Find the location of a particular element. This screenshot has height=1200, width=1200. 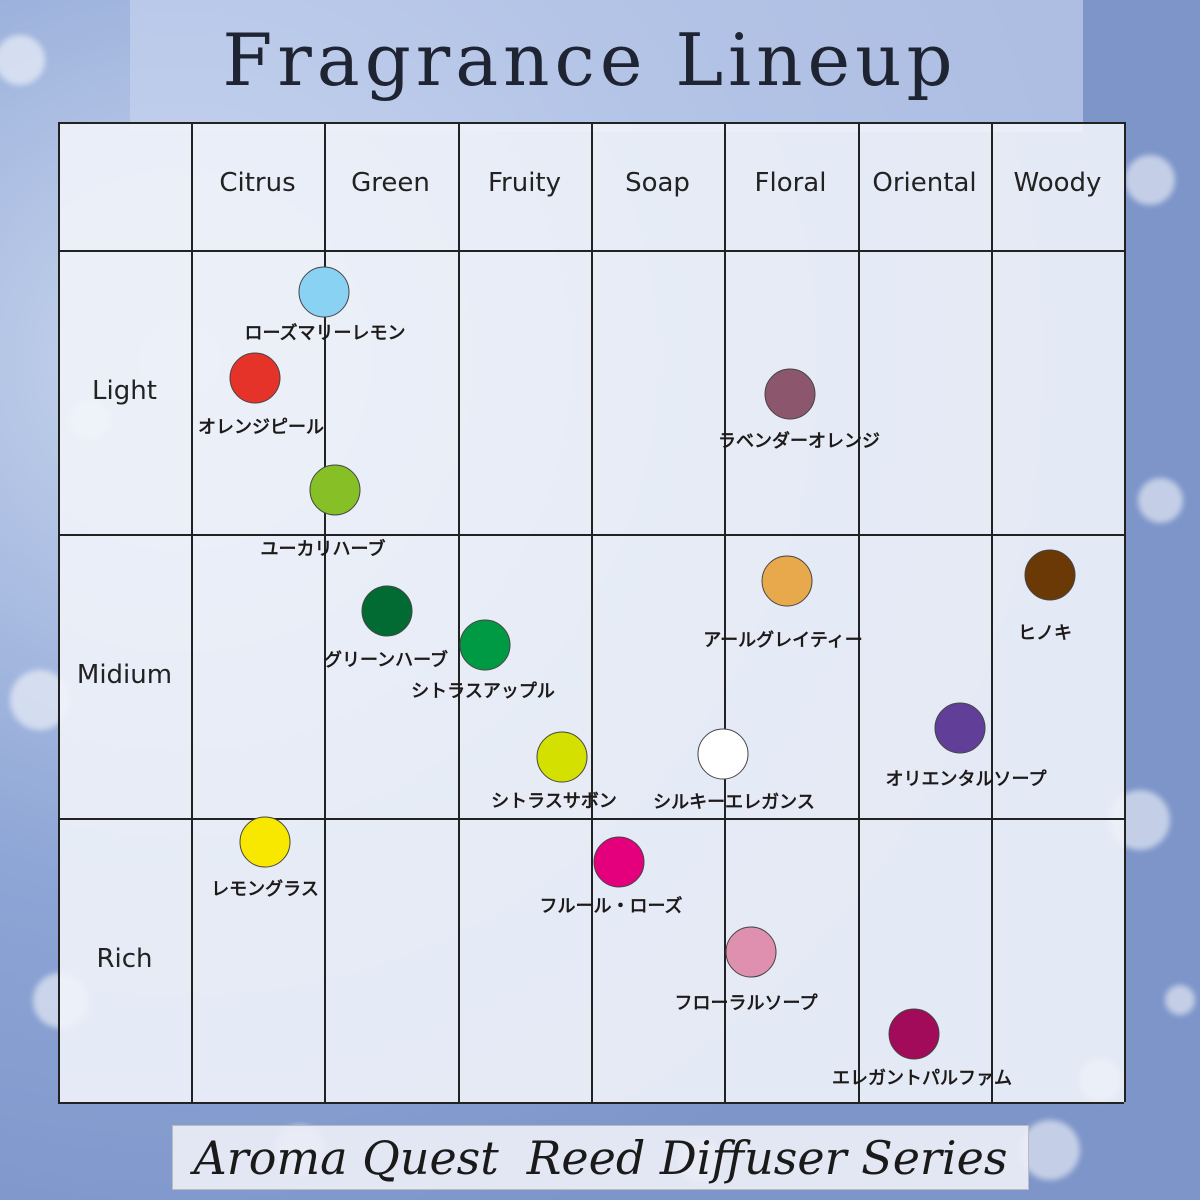

column-header: Floral is located at coordinates (790, 183).